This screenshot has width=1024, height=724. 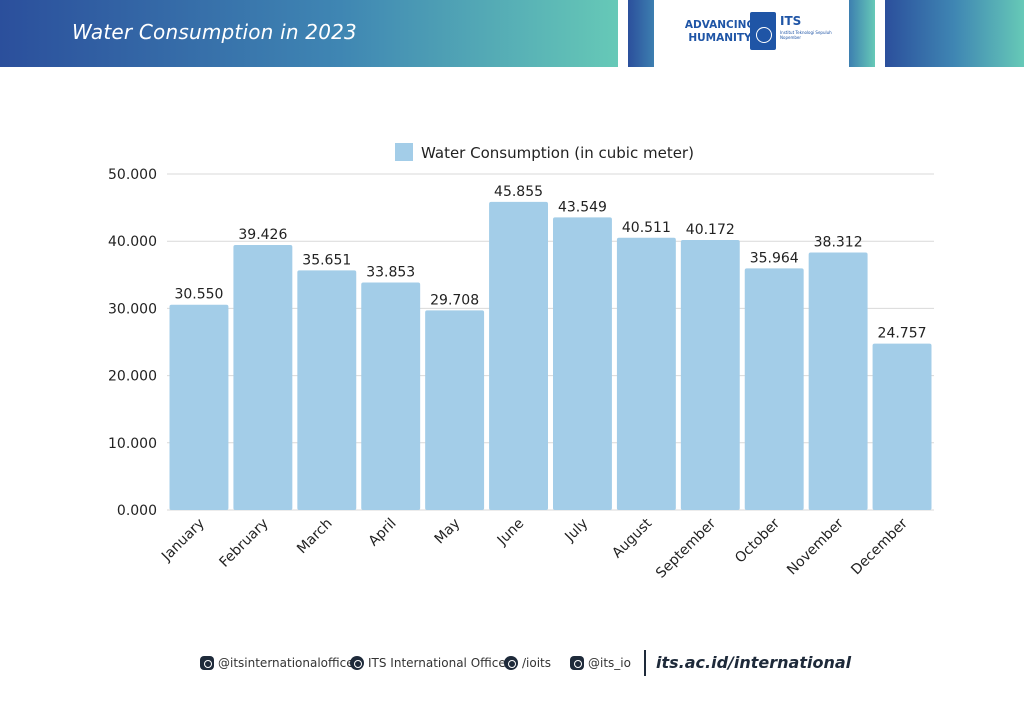 I want to click on facebook-icon, so click(x=511, y=663).